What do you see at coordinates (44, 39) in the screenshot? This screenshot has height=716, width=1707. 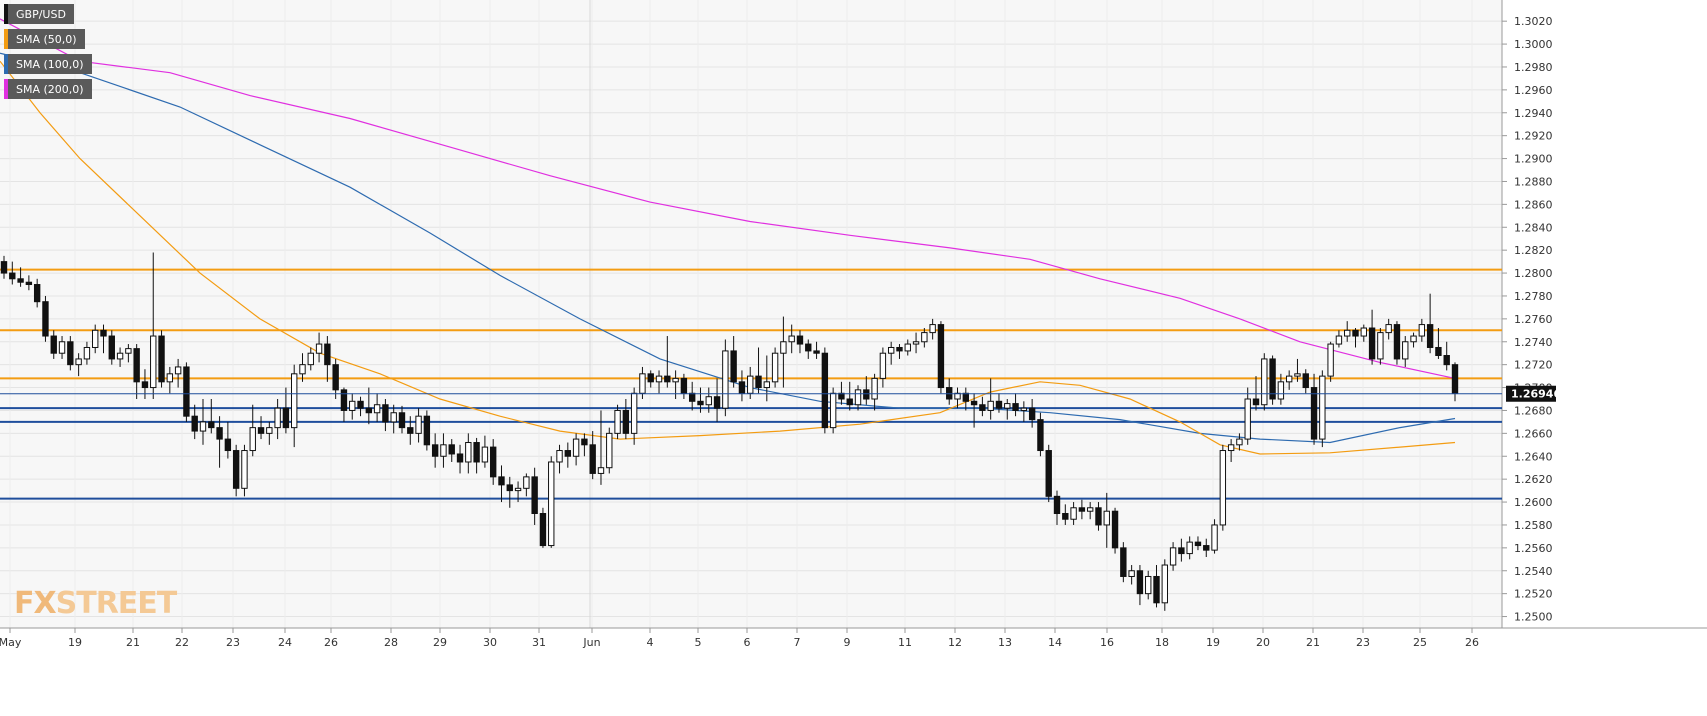 I see `legend-sma50: SMA (50,0)` at bounding box center [44, 39].